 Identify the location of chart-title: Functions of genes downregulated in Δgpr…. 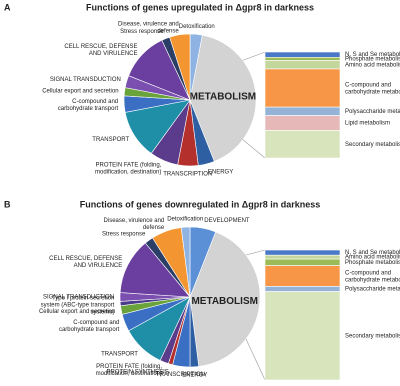
(200, 204).